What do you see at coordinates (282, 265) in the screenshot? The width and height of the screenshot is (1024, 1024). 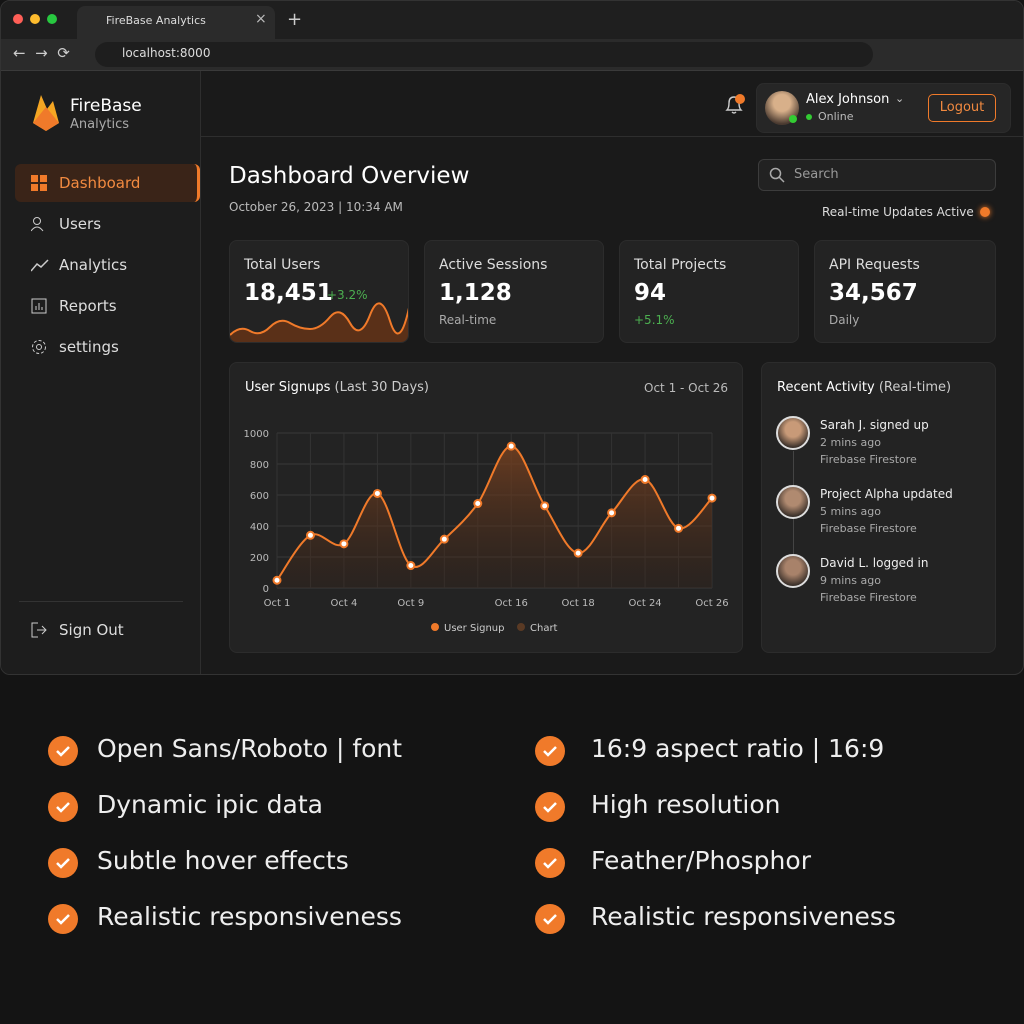 I see `stat-label: Total Users` at bounding box center [282, 265].